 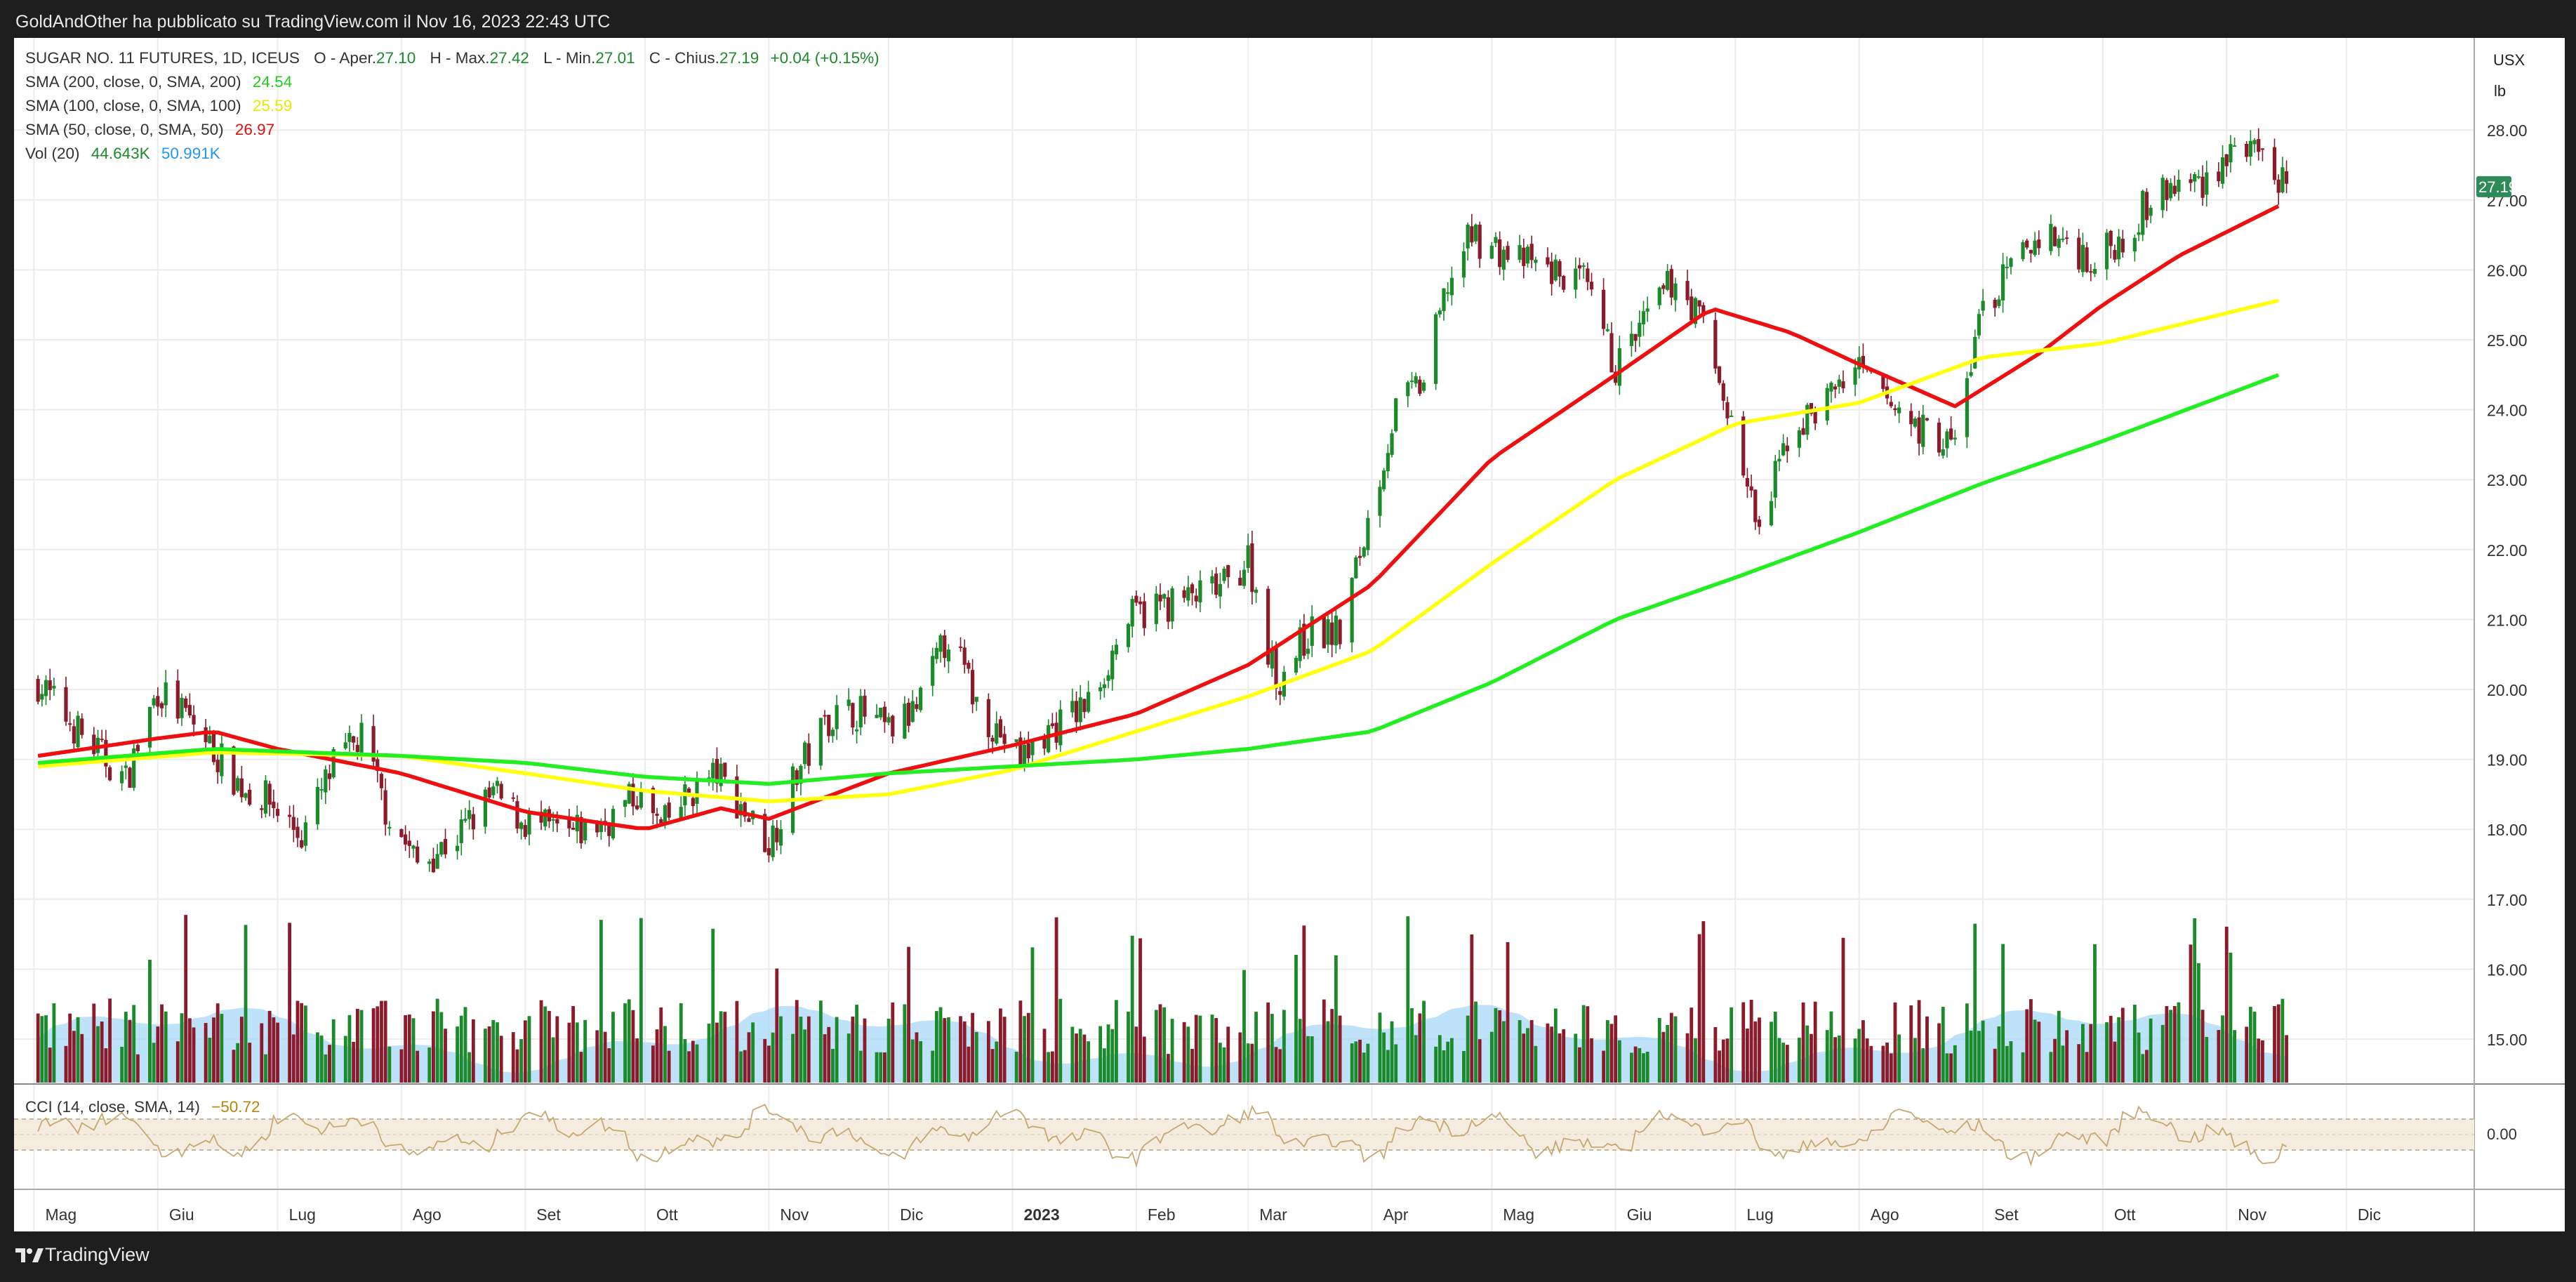 What do you see at coordinates (30, 1254) in the screenshot?
I see `tradingview-logo-icon` at bounding box center [30, 1254].